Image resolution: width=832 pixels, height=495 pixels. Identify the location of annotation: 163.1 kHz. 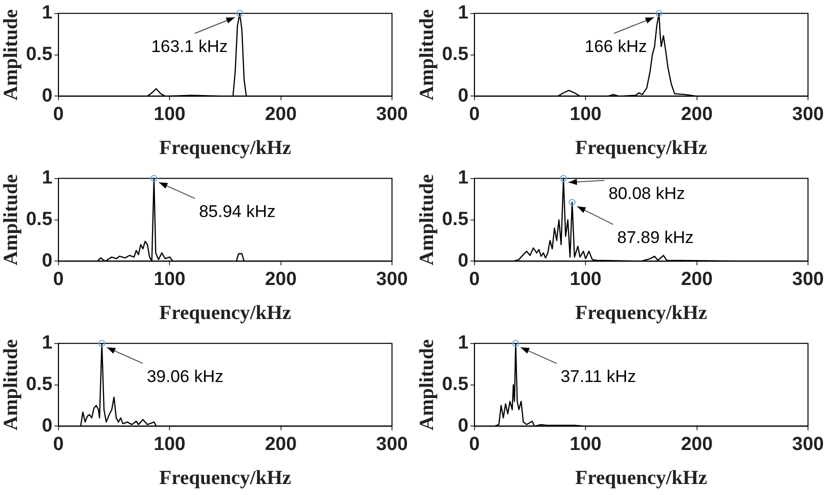
(189, 46).